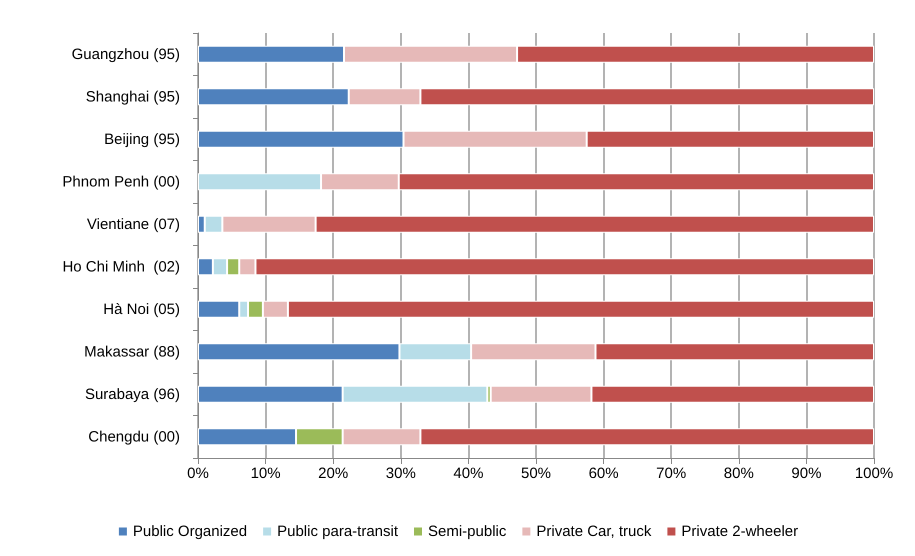 This screenshot has height=556, width=915. What do you see at coordinates (198, 473) in the screenshot?
I see `x-tick-label: 0%` at bounding box center [198, 473].